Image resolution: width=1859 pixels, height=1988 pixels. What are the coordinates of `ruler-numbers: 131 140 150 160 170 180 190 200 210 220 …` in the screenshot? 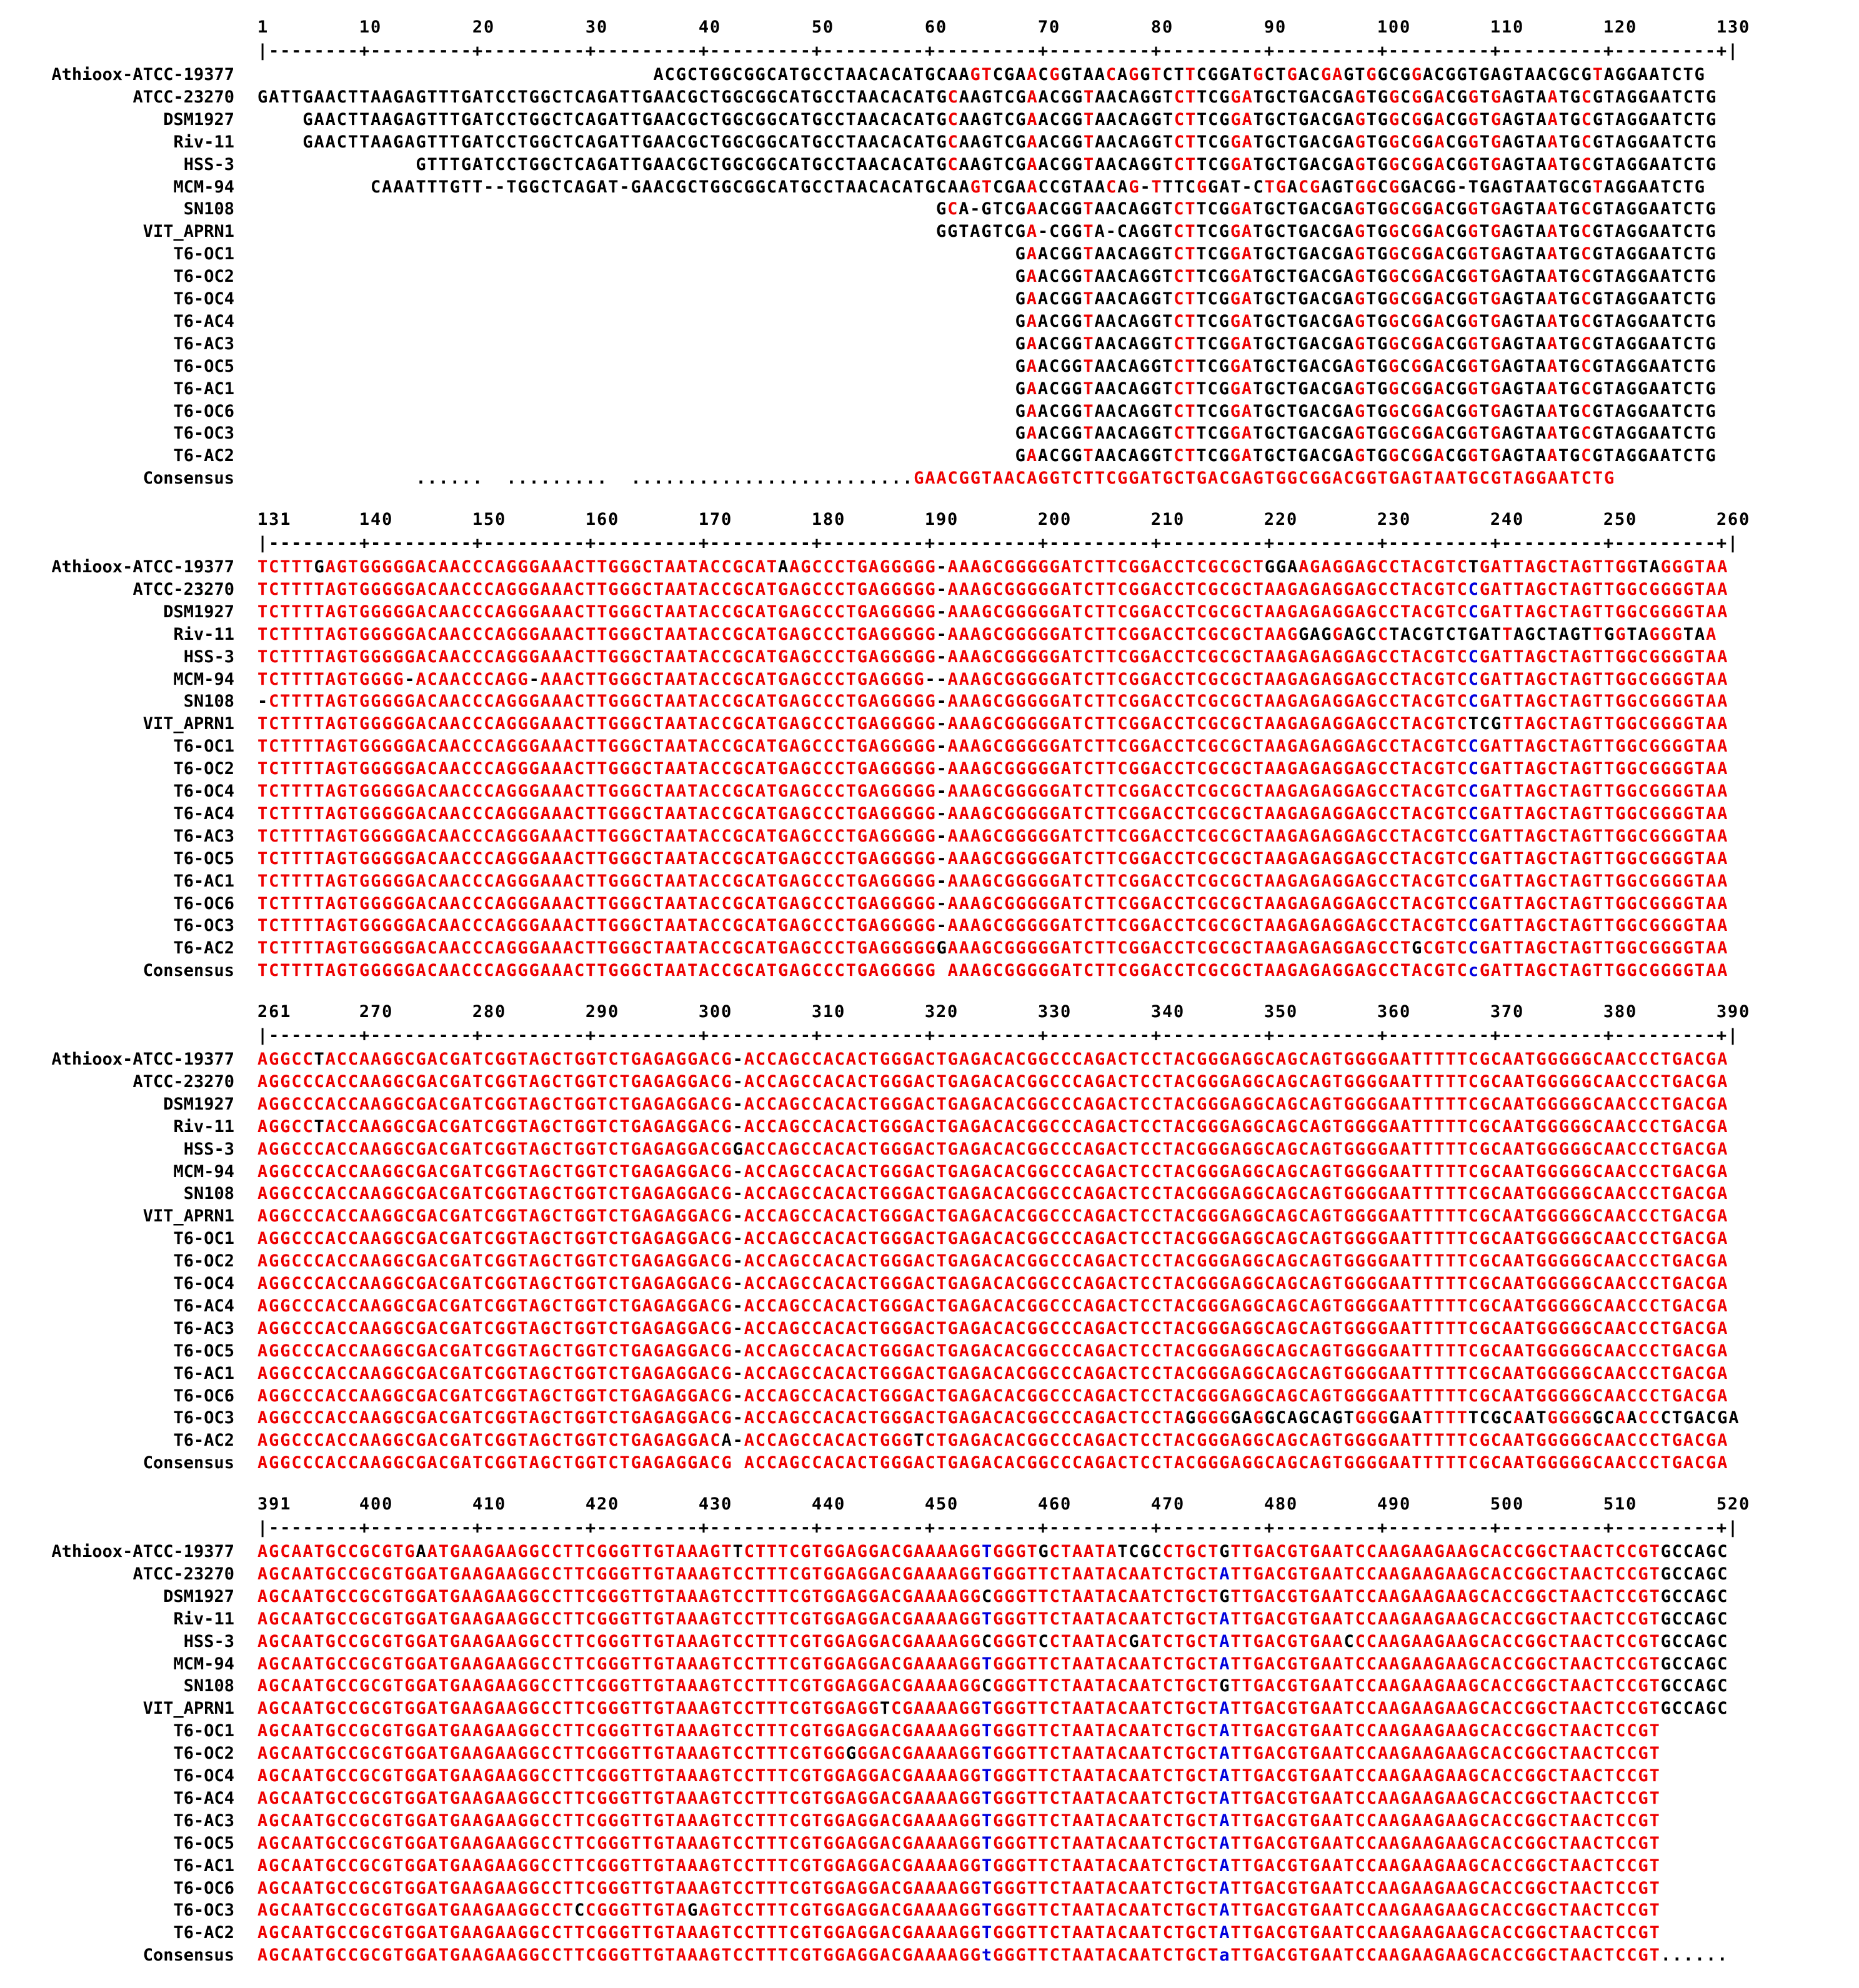 It's located at (1004, 519).